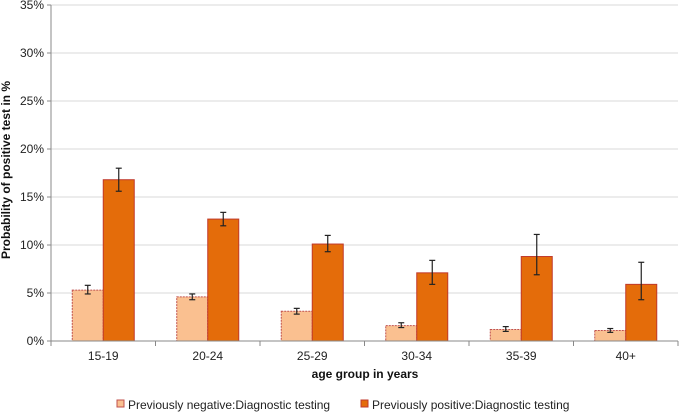 This screenshot has width=685, height=412. What do you see at coordinates (120, 403) in the screenshot?
I see `legend-swatch-previously-negative` at bounding box center [120, 403].